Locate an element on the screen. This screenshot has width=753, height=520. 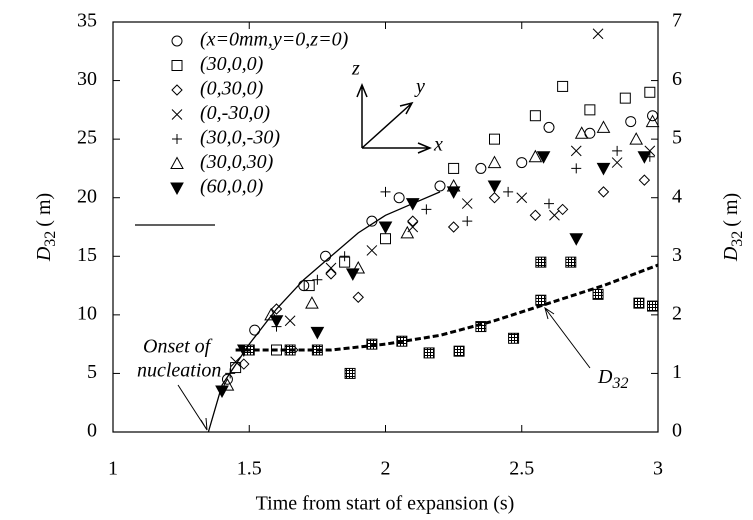
axis-indicator: x is located at coordinates (438, 145).